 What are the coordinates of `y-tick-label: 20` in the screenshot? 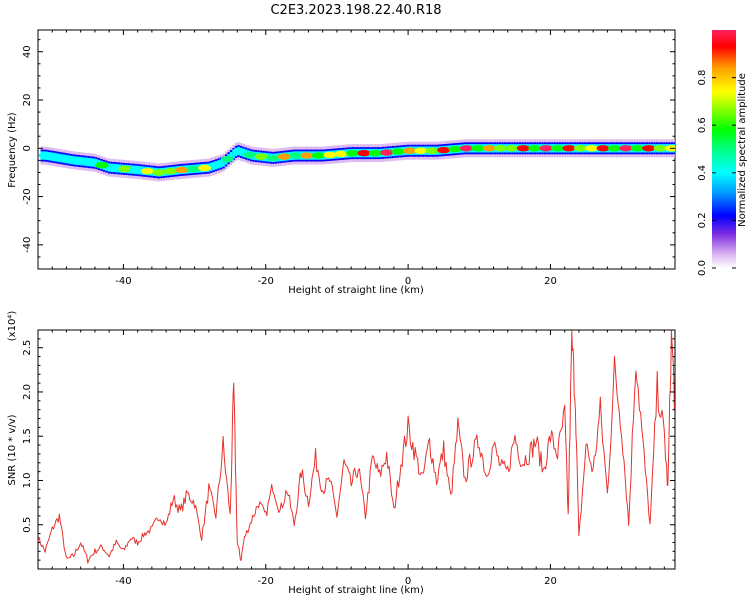 It's located at (27, 100).